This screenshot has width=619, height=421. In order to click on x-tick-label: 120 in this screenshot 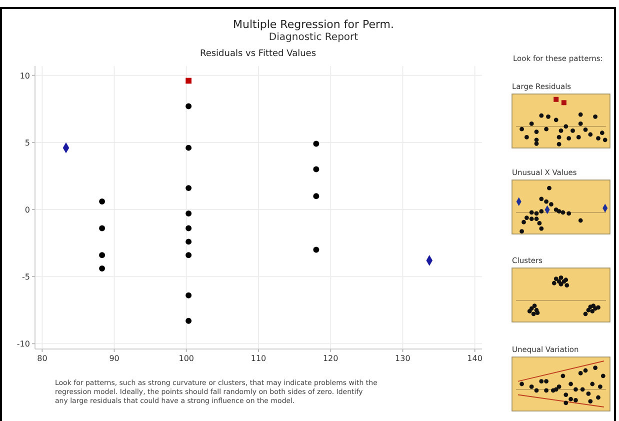, I will do `click(330, 358)`.